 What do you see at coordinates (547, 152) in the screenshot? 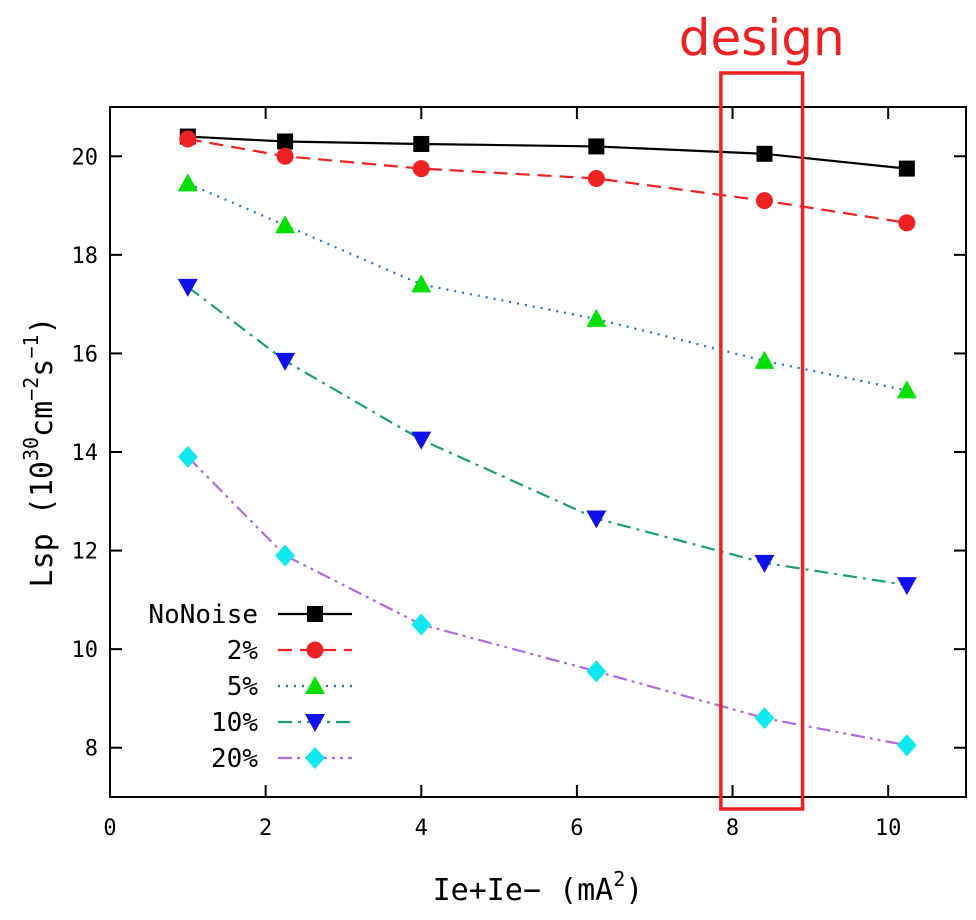
I see `series-line-nonoise` at bounding box center [547, 152].